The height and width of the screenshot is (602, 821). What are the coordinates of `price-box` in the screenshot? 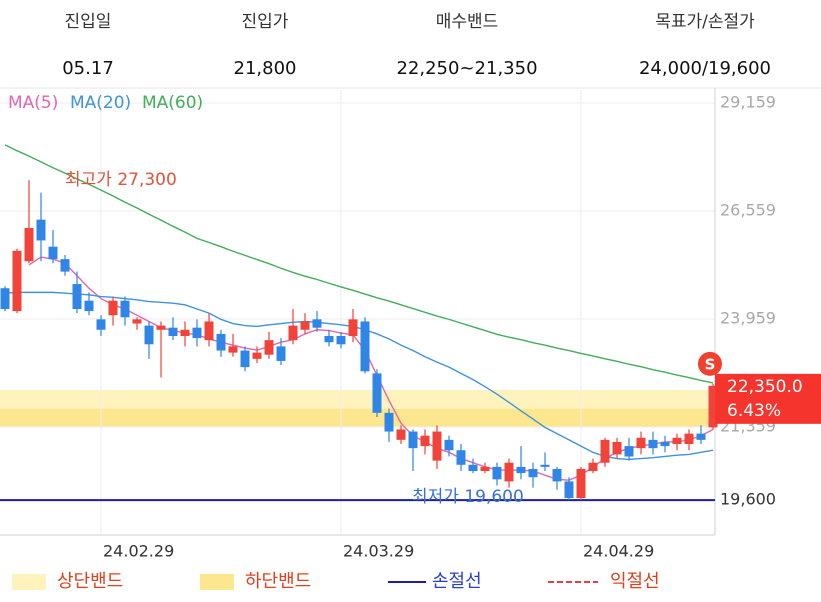 It's located at (768, 398).